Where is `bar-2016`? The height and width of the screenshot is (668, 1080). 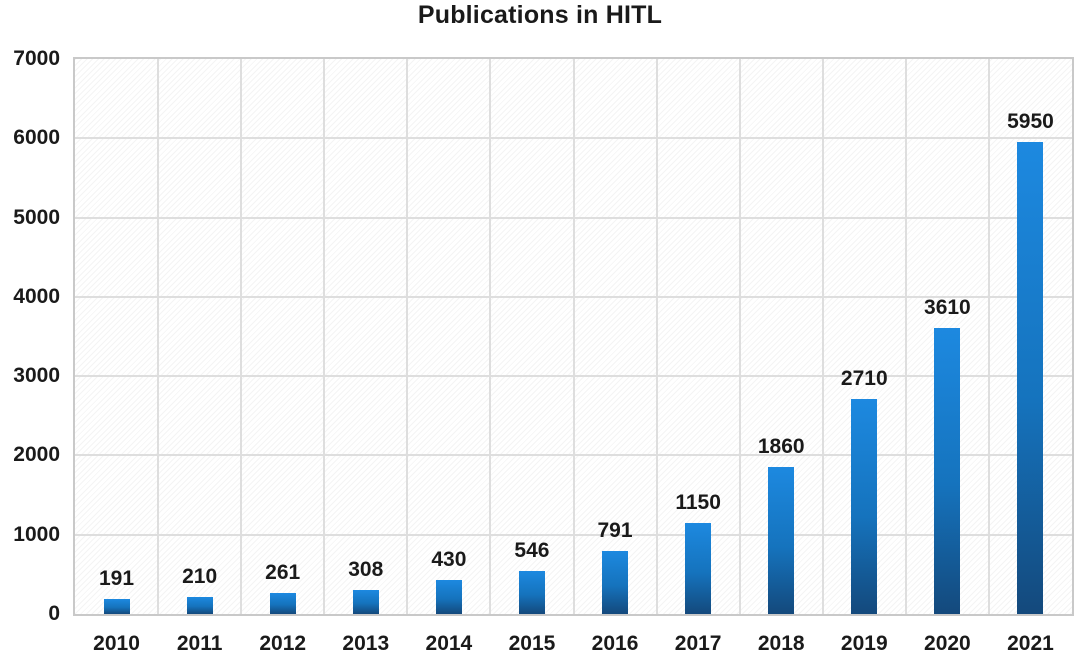
bar-2016 is located at coordinates (615, 582).